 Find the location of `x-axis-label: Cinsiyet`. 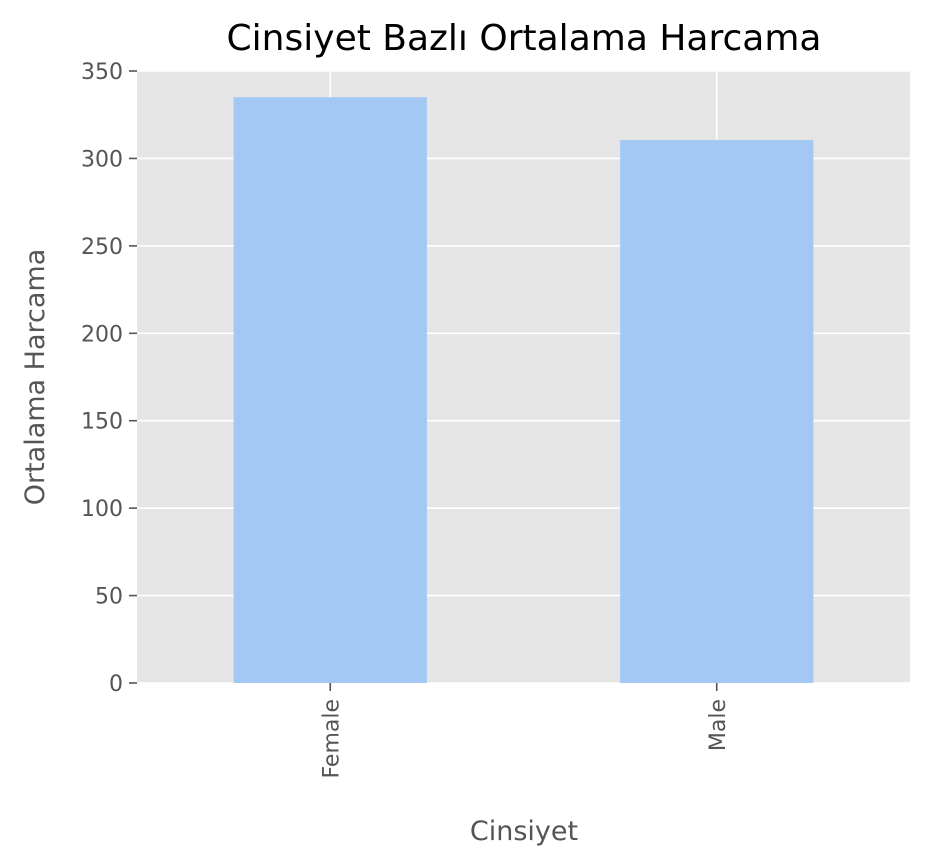

x-axis-label: Cinsiyet is located at coordinates (524, 831).